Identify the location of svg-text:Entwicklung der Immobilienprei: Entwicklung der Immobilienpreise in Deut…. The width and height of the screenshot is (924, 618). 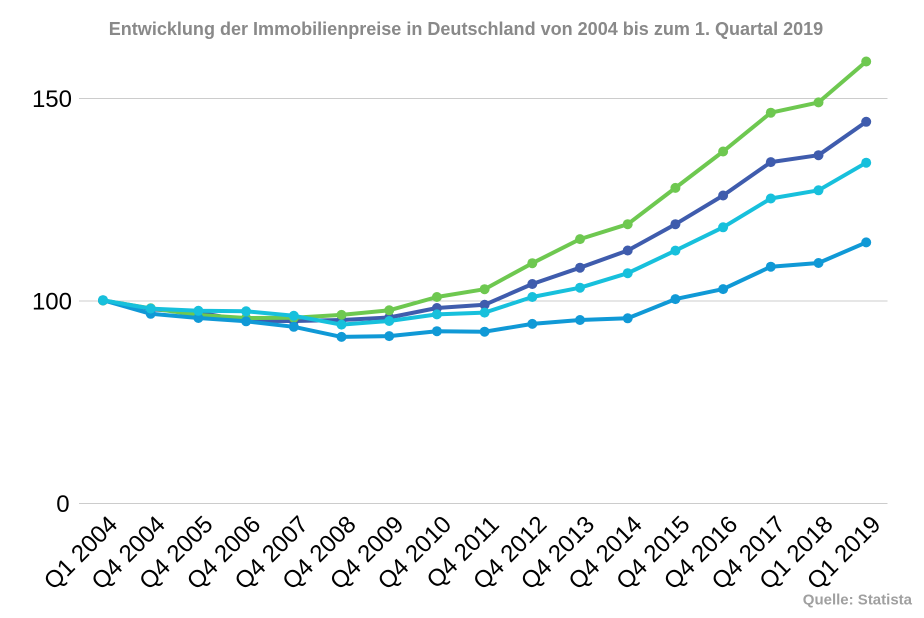
(466, 29).